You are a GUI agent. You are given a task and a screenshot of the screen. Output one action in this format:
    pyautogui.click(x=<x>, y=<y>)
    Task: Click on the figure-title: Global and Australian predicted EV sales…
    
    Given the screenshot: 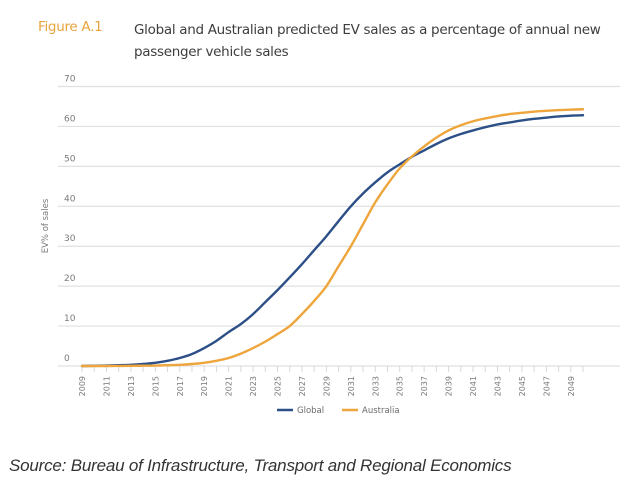 What is the action you would take?
    pyautogui.click(x=367, y=41)
    